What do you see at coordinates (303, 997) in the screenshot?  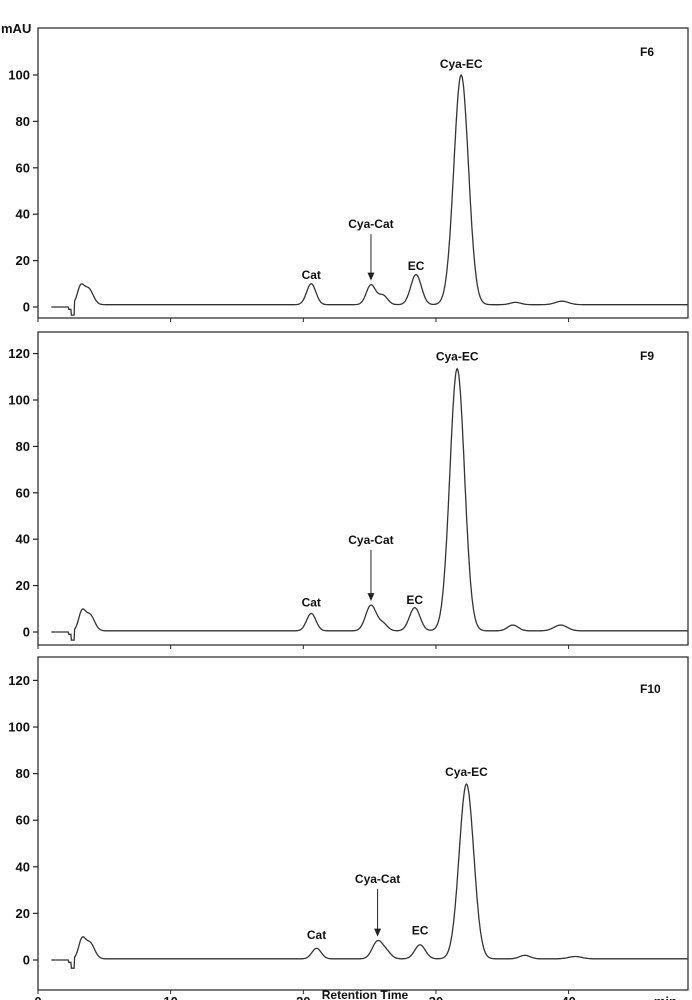 I see `x-tick-label: 20` at bounding box center [303, 997].